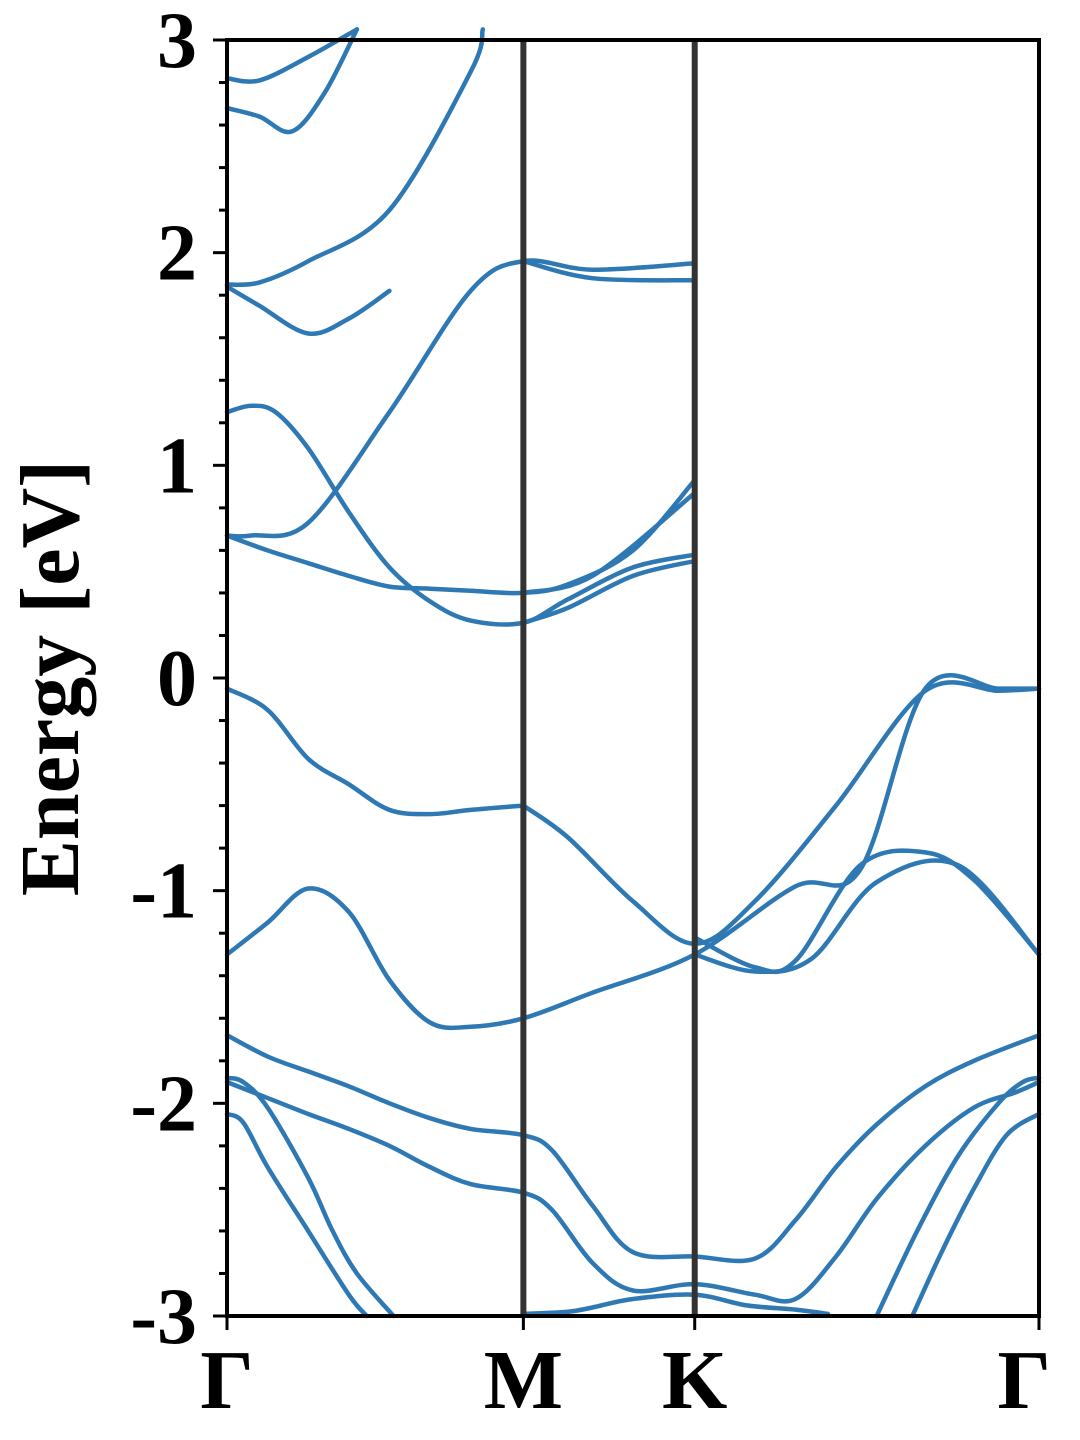 This screenshot has height=1440, width=1080. I want to click on y-tick-label: 2, so click(177, 254).